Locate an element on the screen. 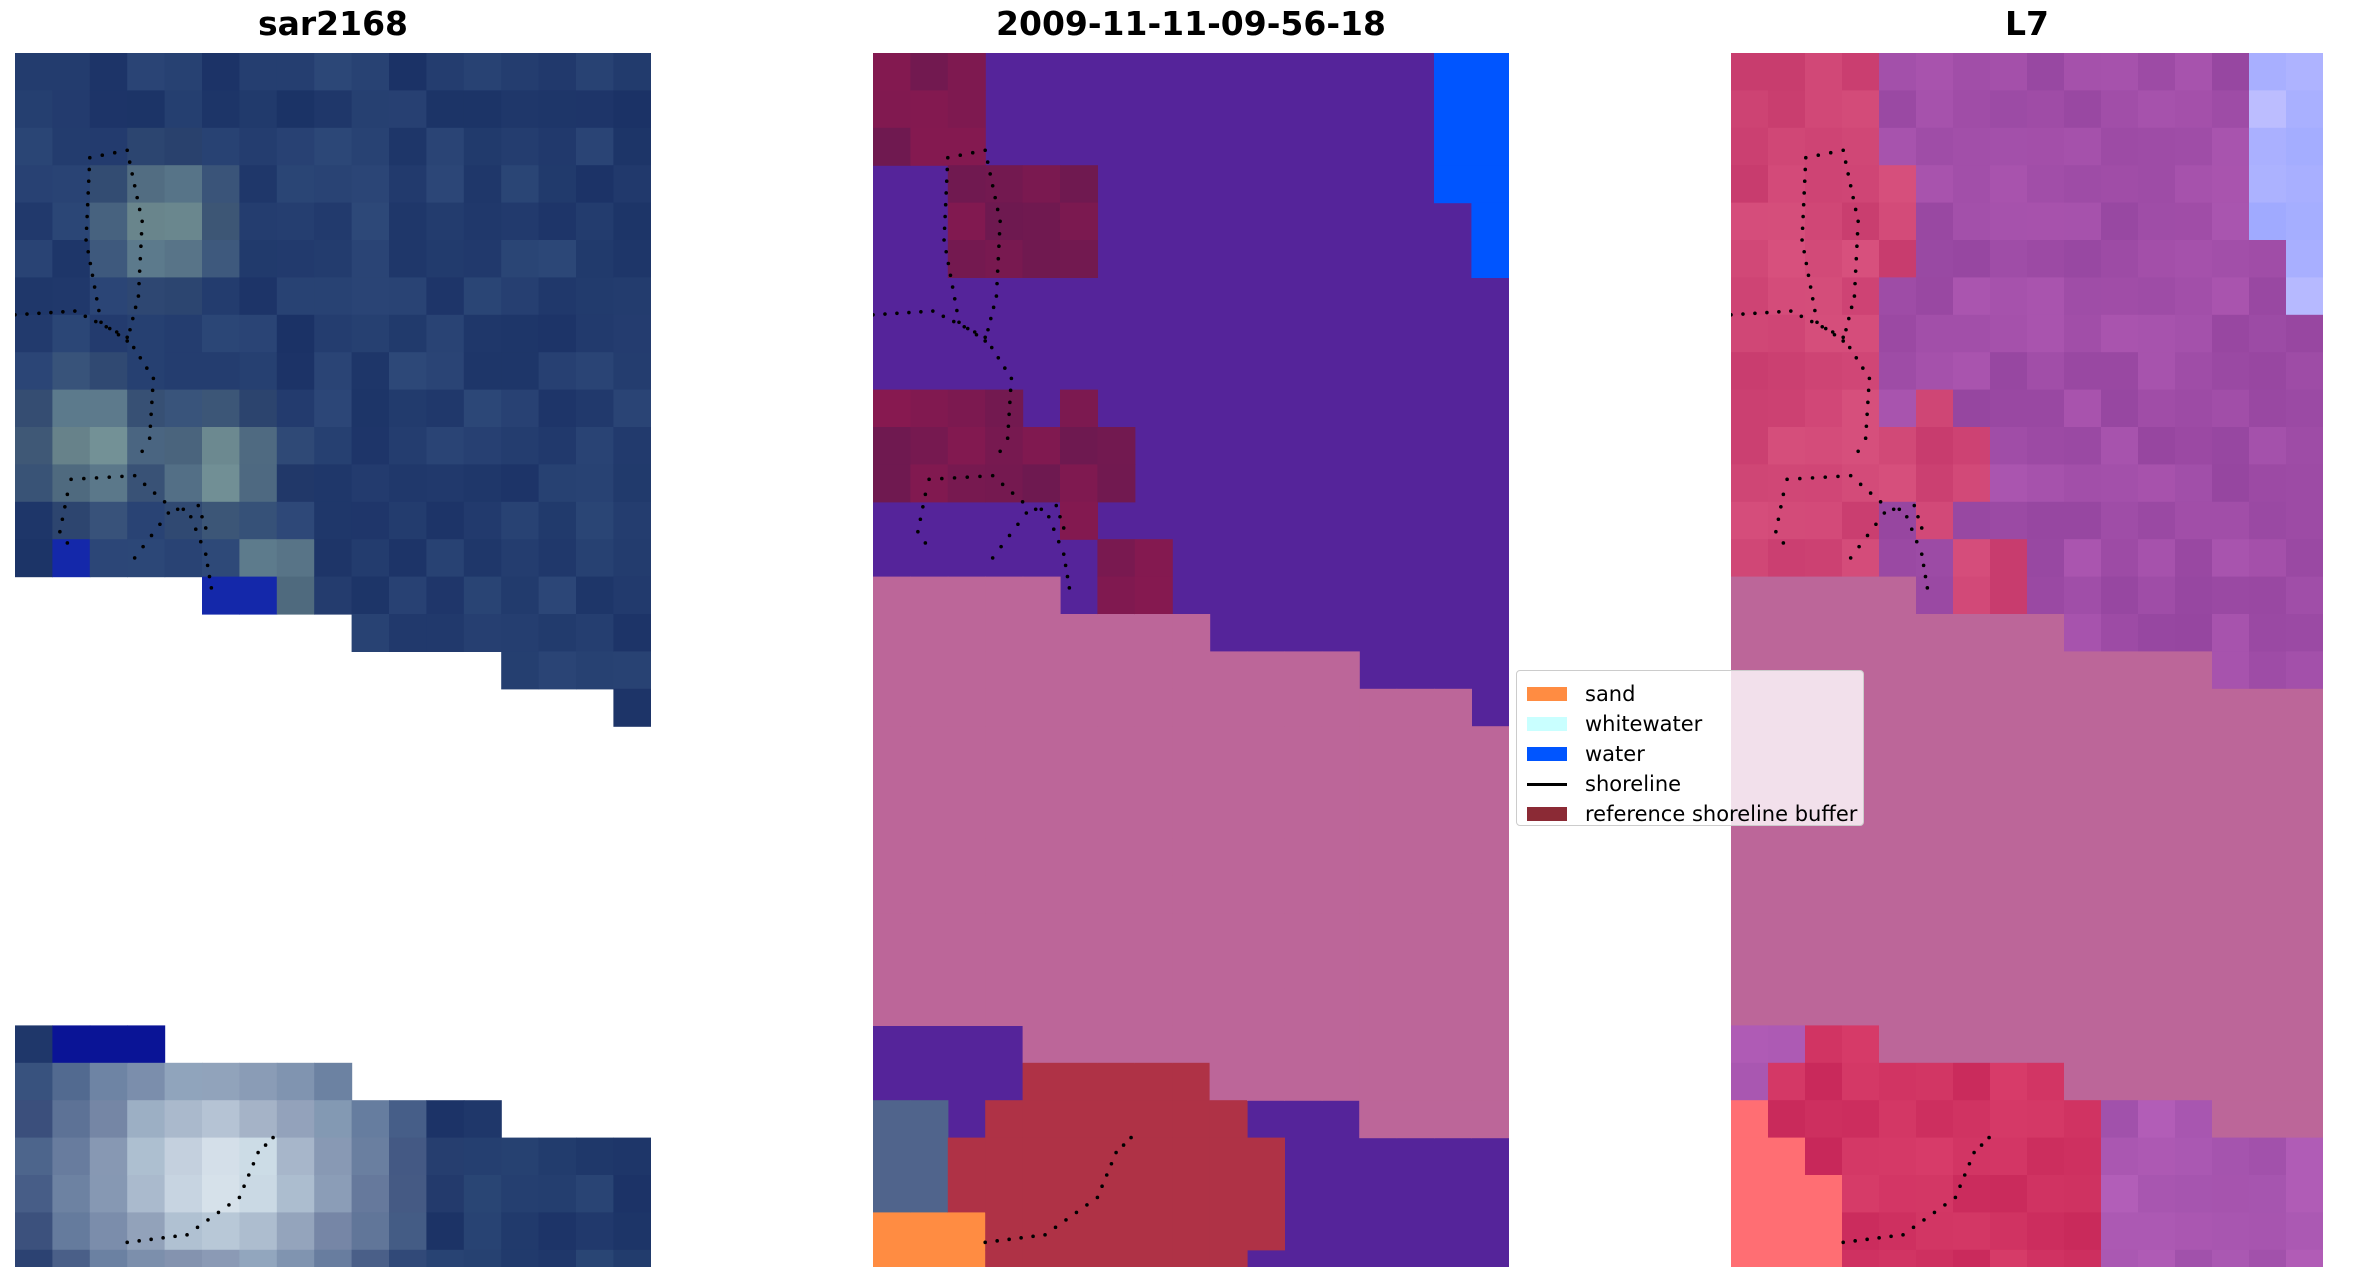 The width and height of the screenshot is (2380, 1283). legend-label-reference-buffer: reference shoreline buffer is located at coordinates (1721, 814).